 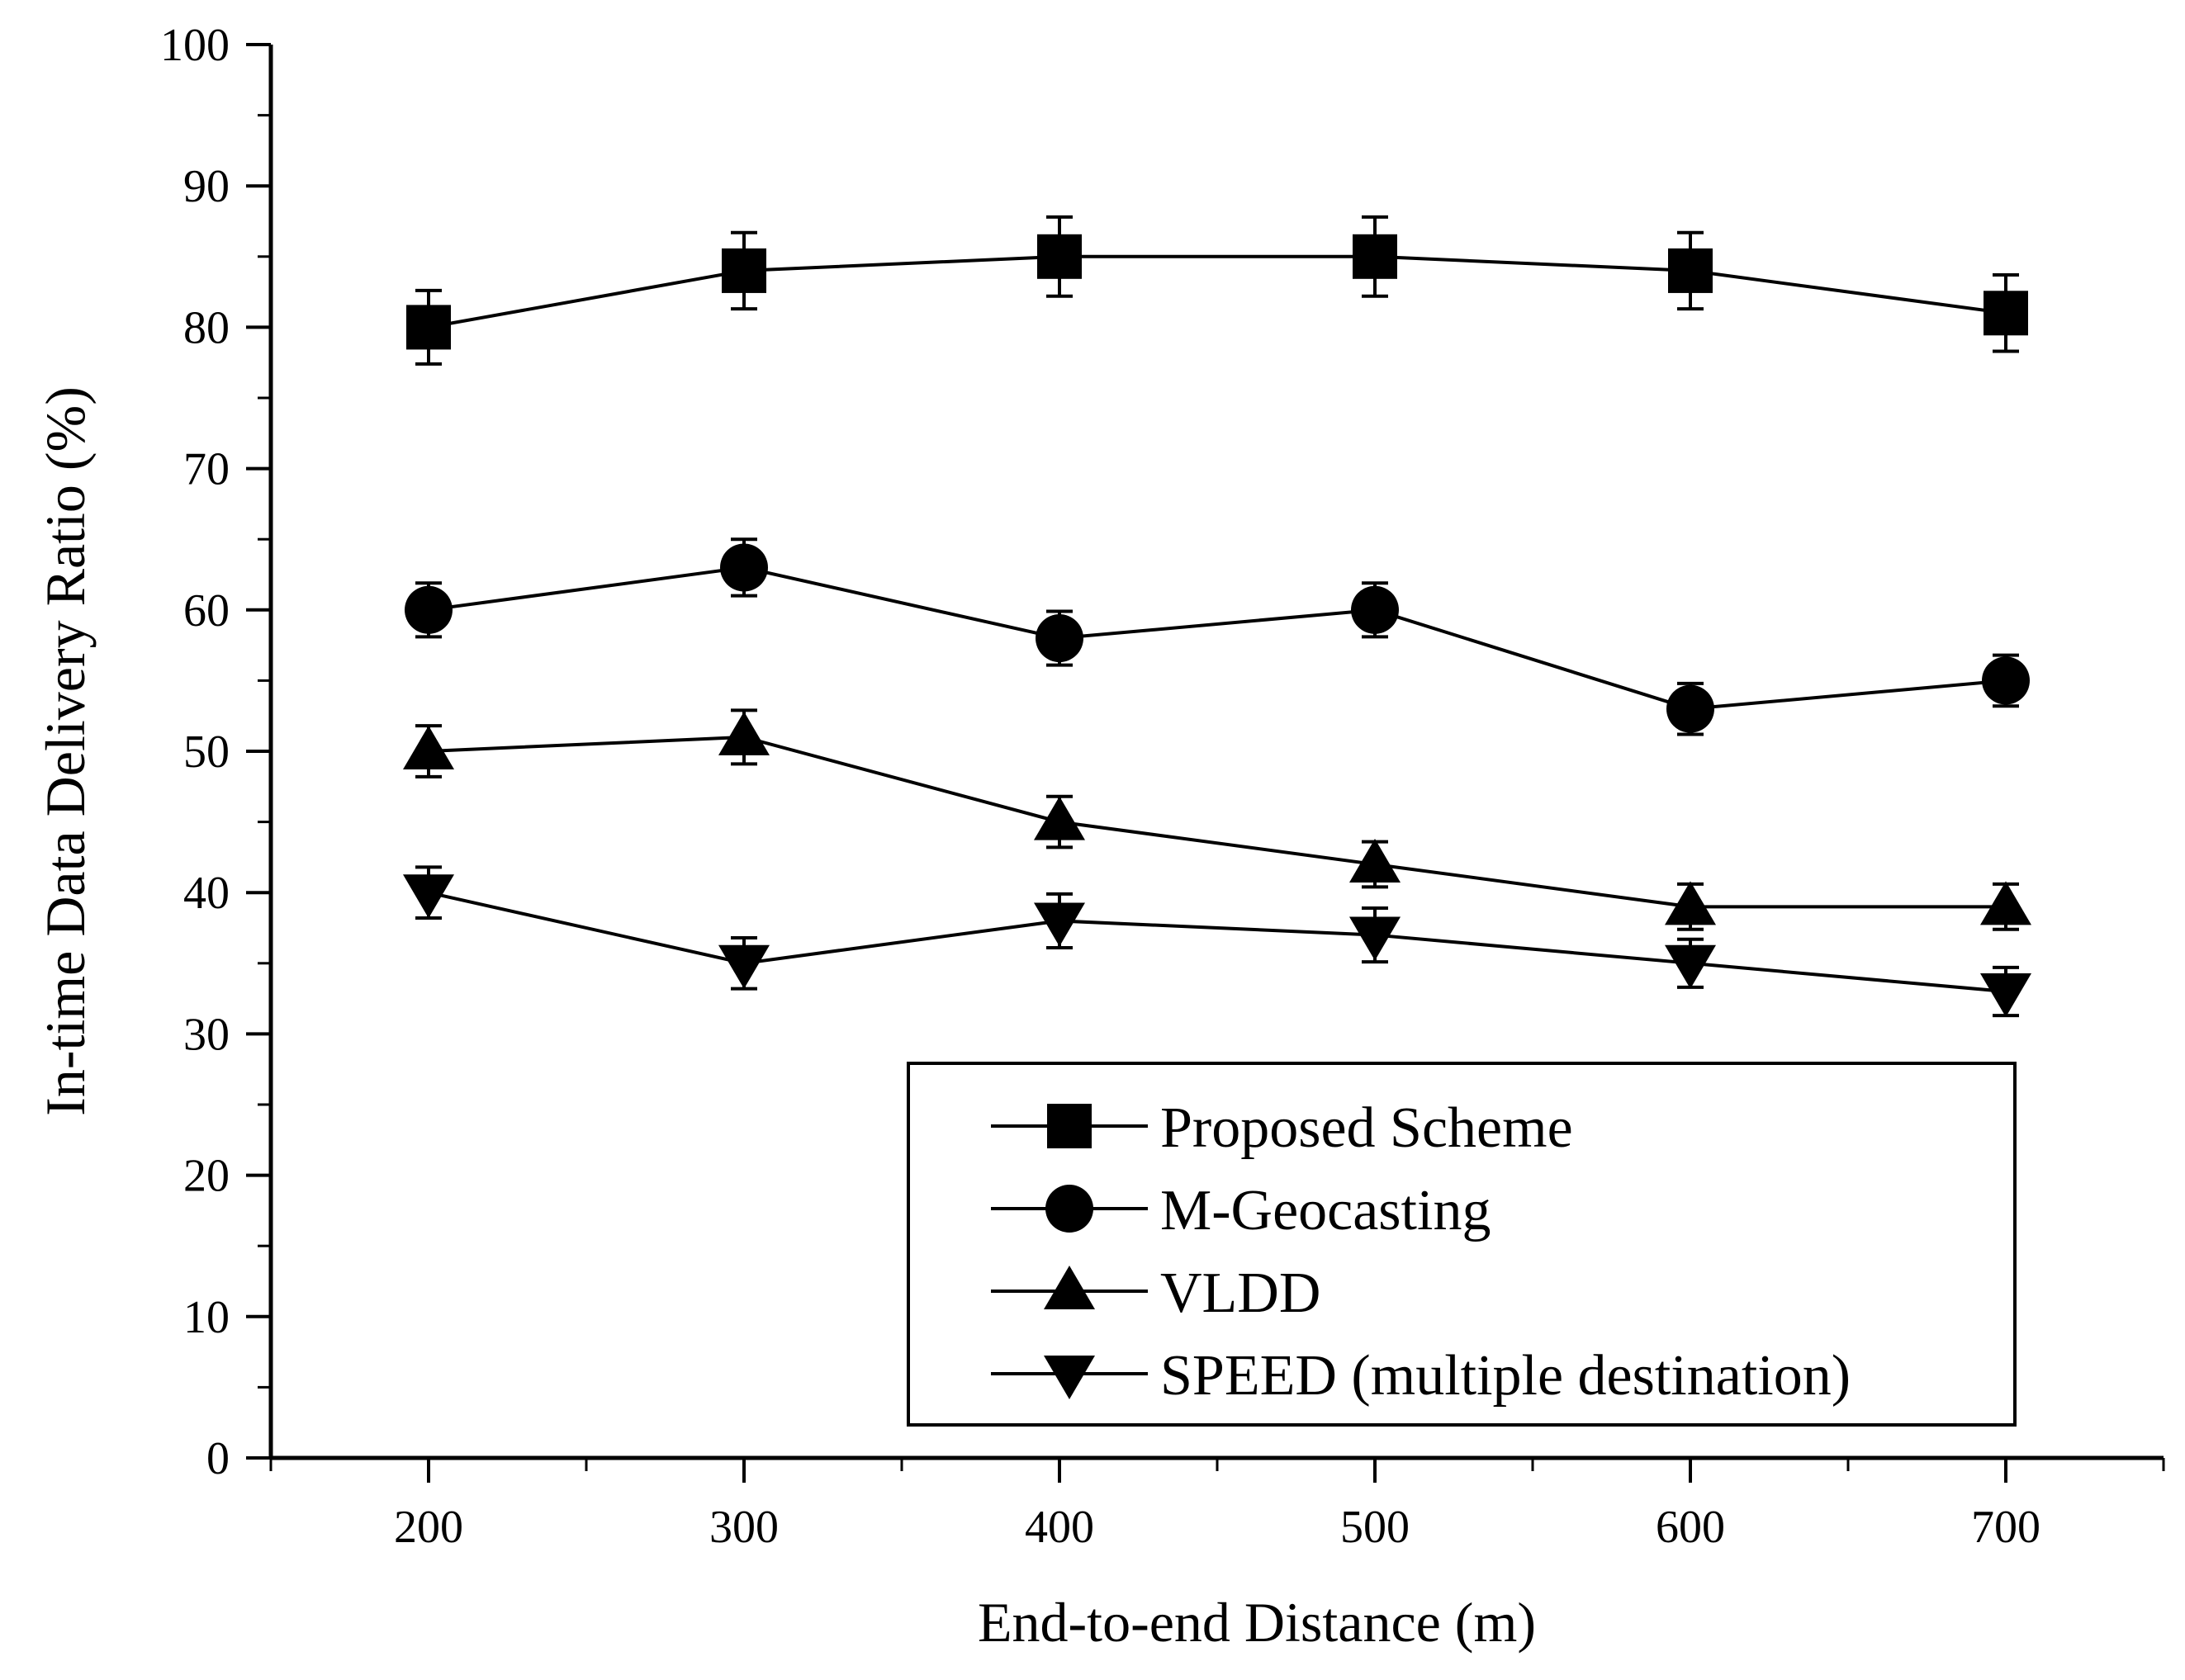 I want to click on y-tick-label: 90, so click(x=207, y=186).